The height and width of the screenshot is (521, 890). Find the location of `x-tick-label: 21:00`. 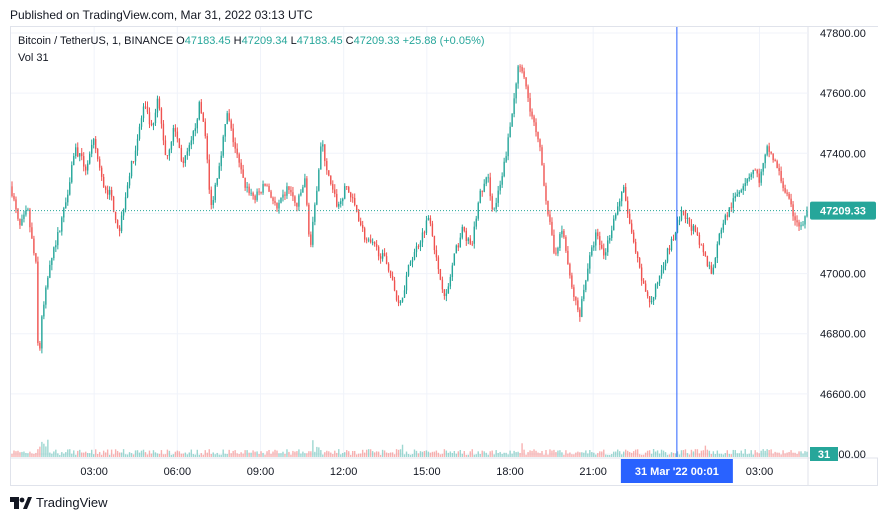

x-tick-label: 21:00 is located at coordinates (593, 472).